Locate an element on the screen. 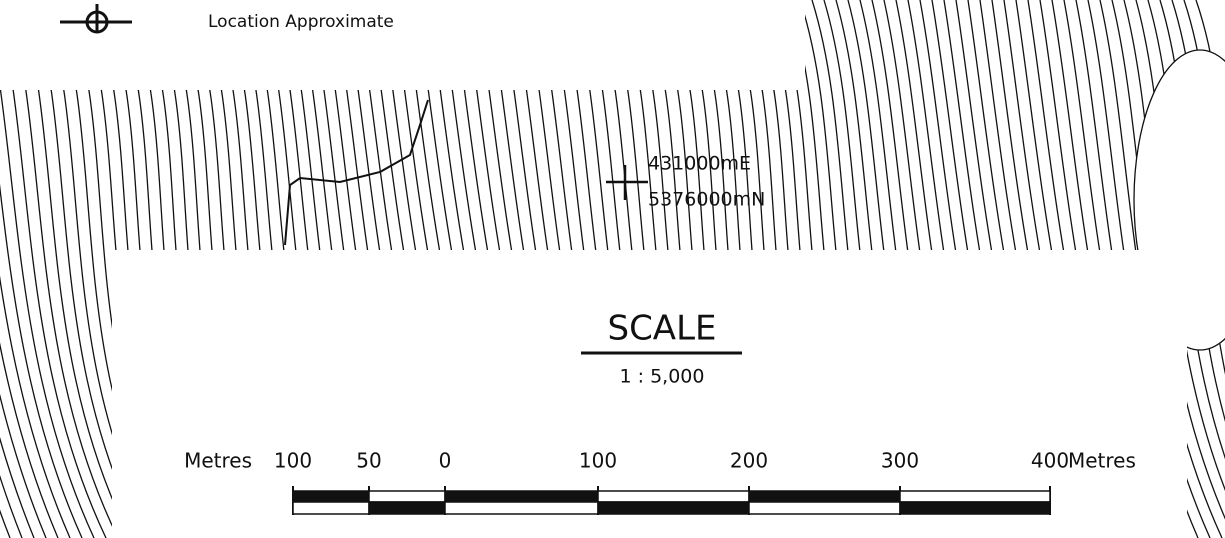 The width and height of the screenshot is (1225, 538). scale-ratio: 1 : 5,000 is located at coordinates (662, 377).